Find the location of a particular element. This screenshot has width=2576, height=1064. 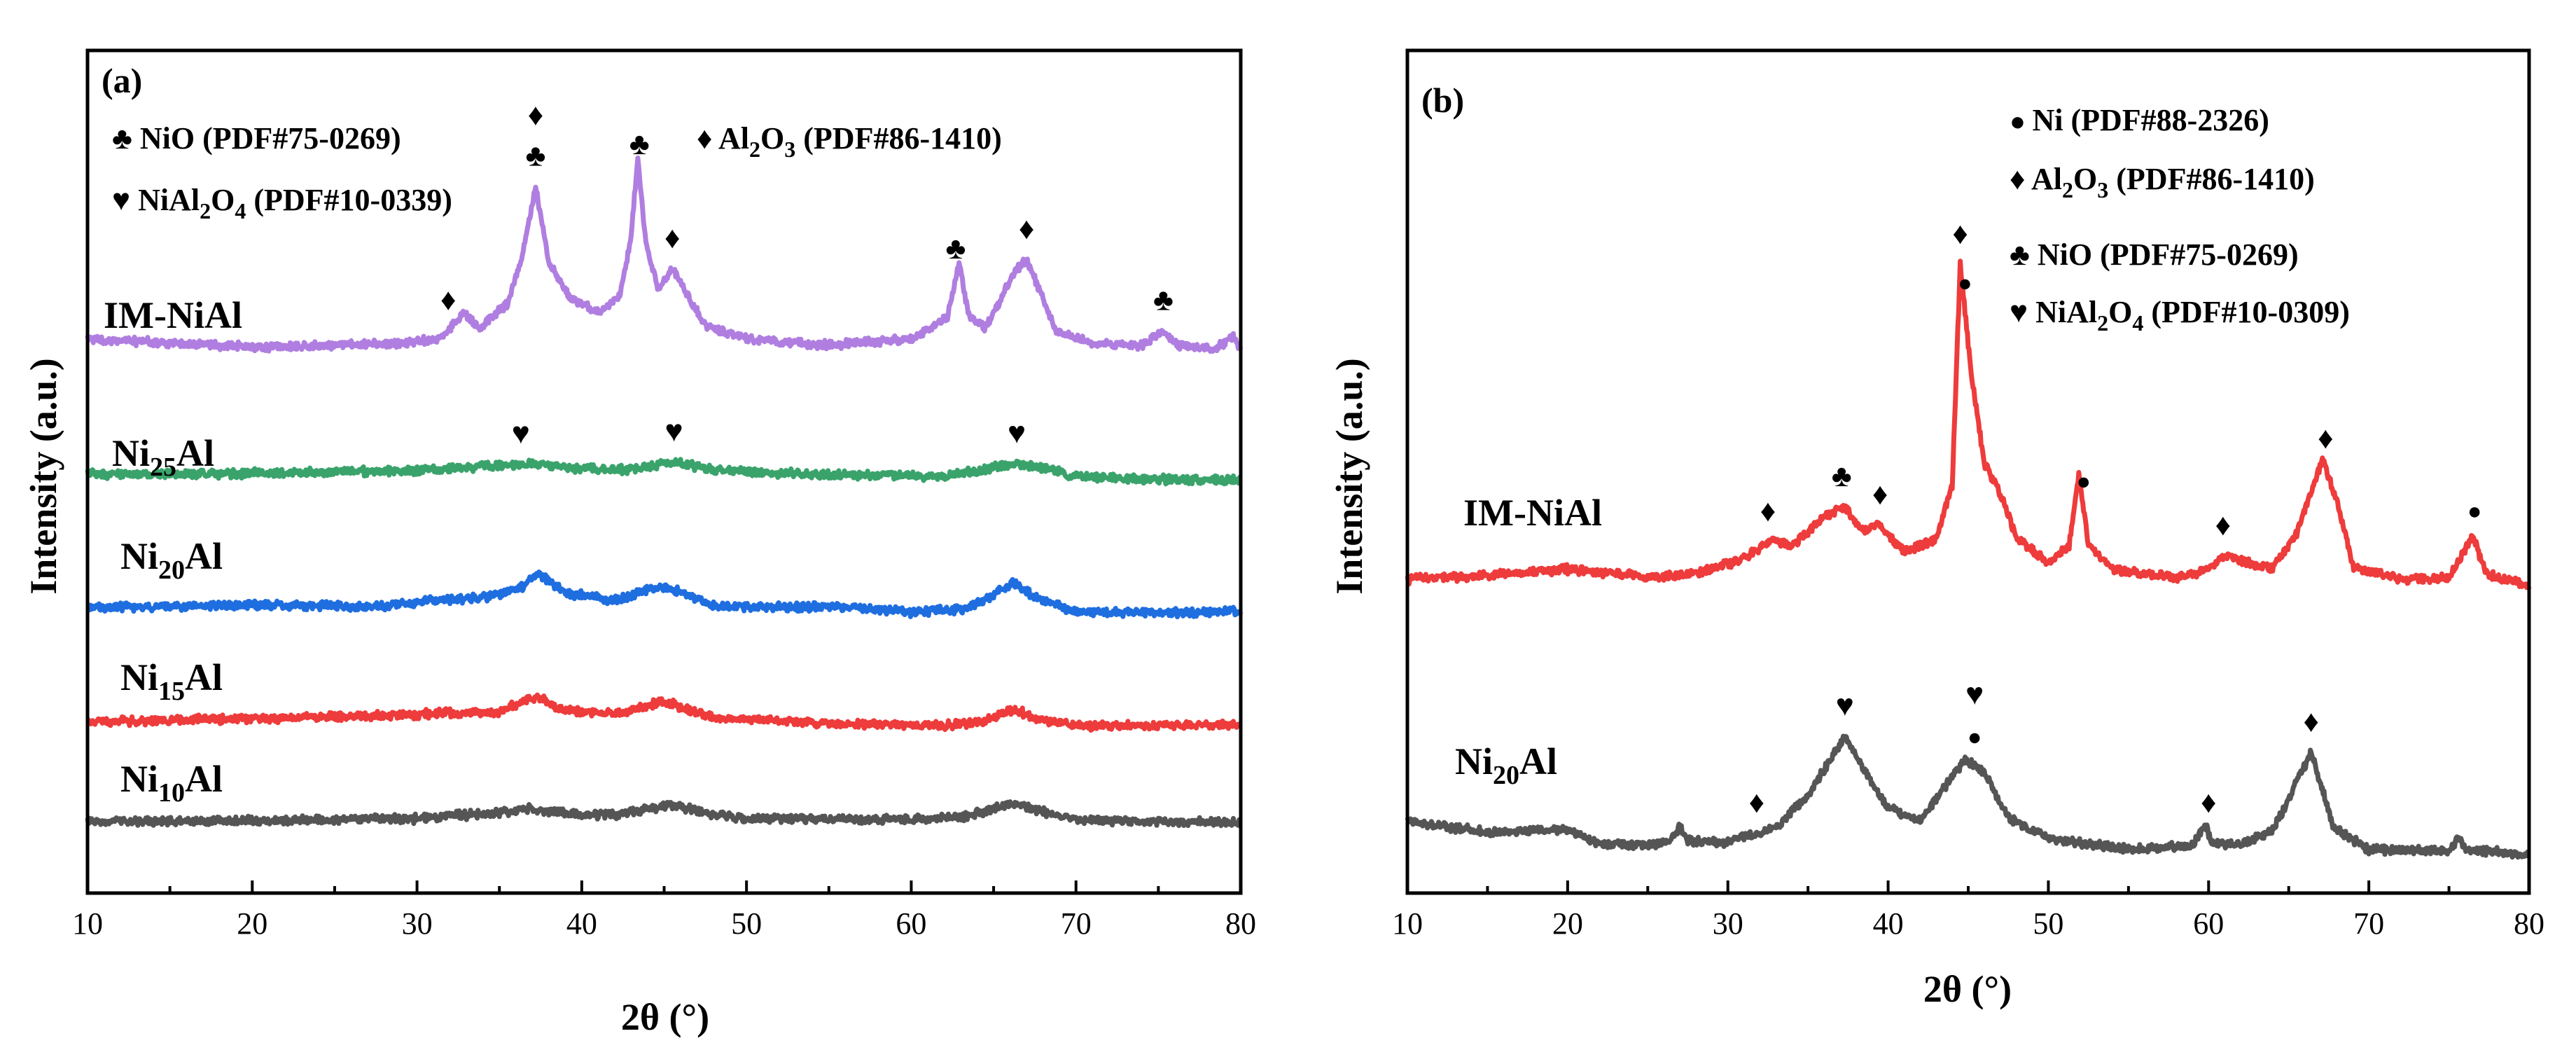

series-line-ni25al is located at coordinates (664, 472).